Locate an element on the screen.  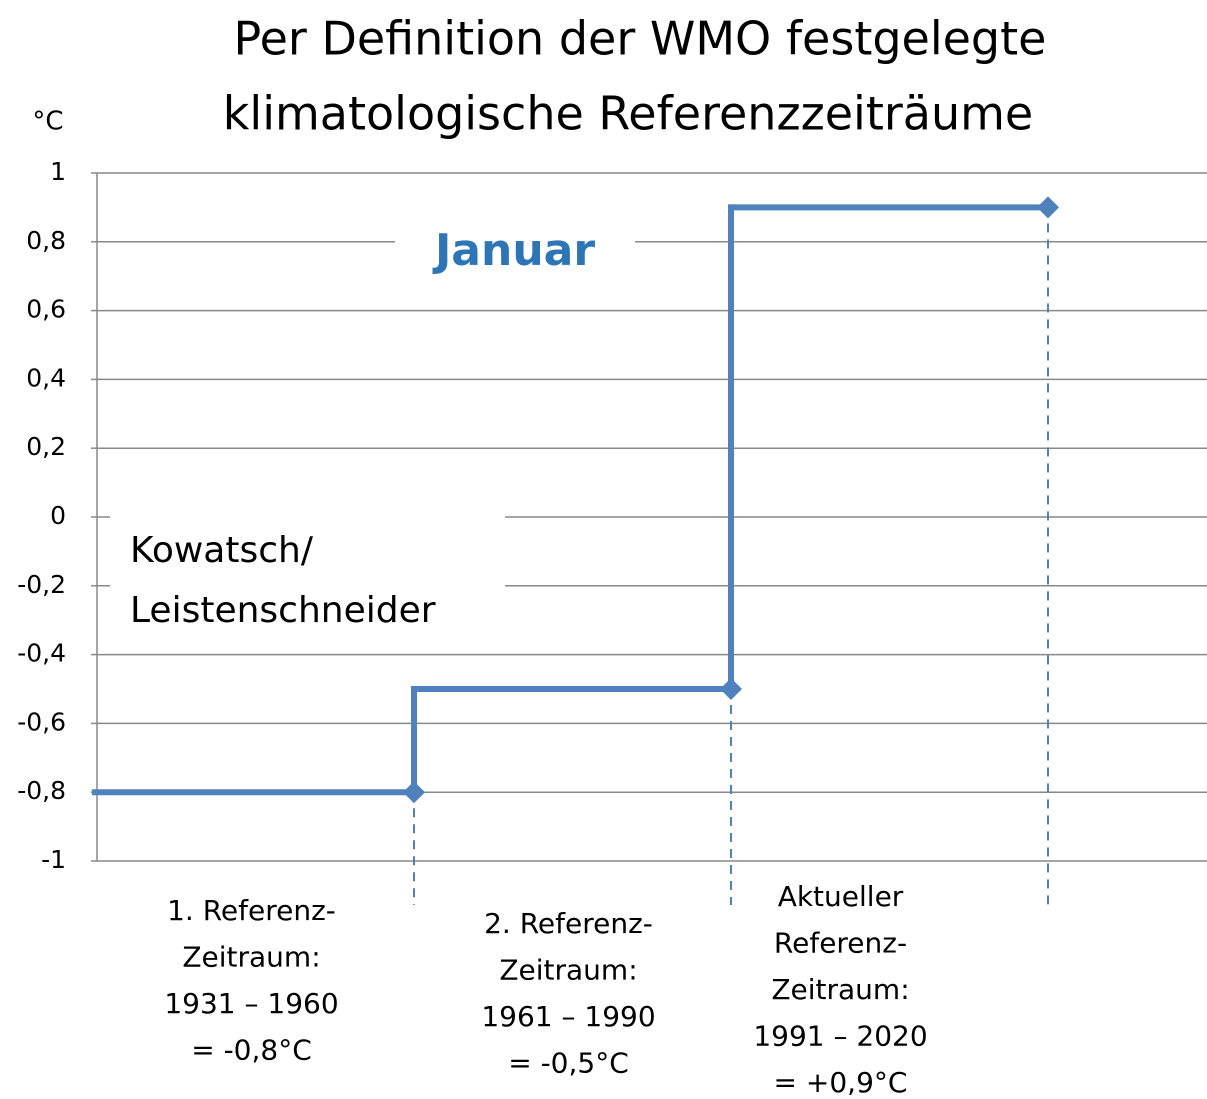
y-tick-label: 0 is located at coordinates (58, 515).